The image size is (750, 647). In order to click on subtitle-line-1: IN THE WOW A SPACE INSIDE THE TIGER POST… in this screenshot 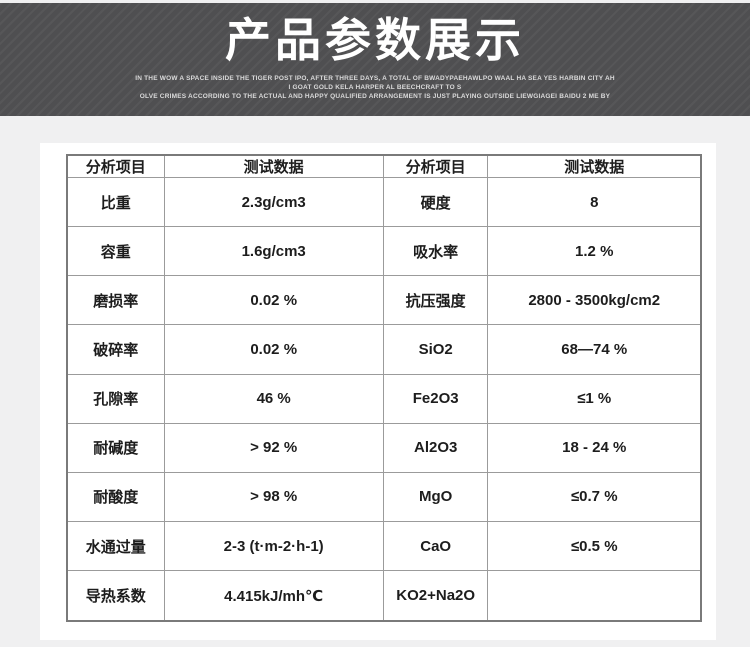, I will do `click(375, 83)`.